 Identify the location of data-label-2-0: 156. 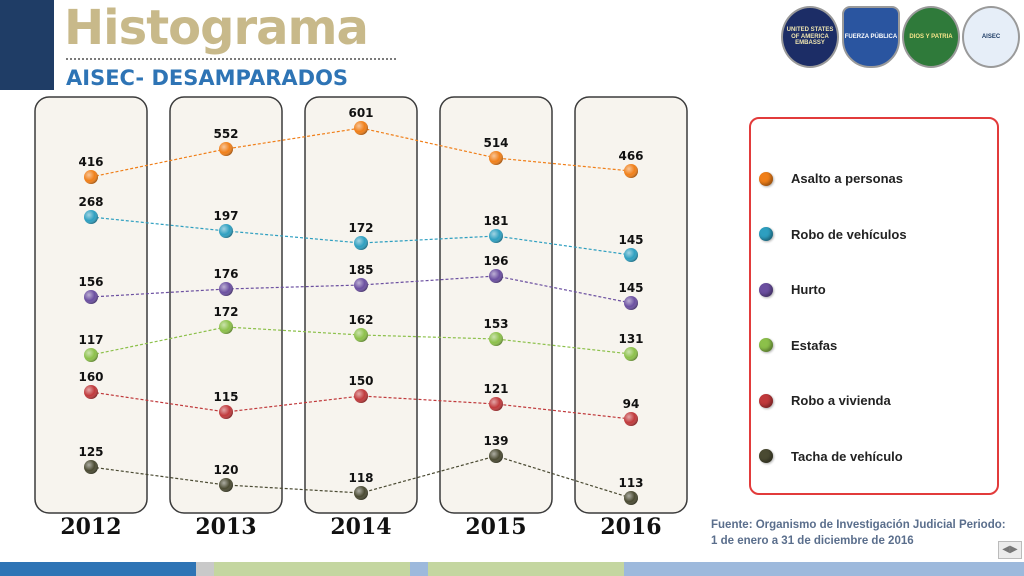
(90, 282).